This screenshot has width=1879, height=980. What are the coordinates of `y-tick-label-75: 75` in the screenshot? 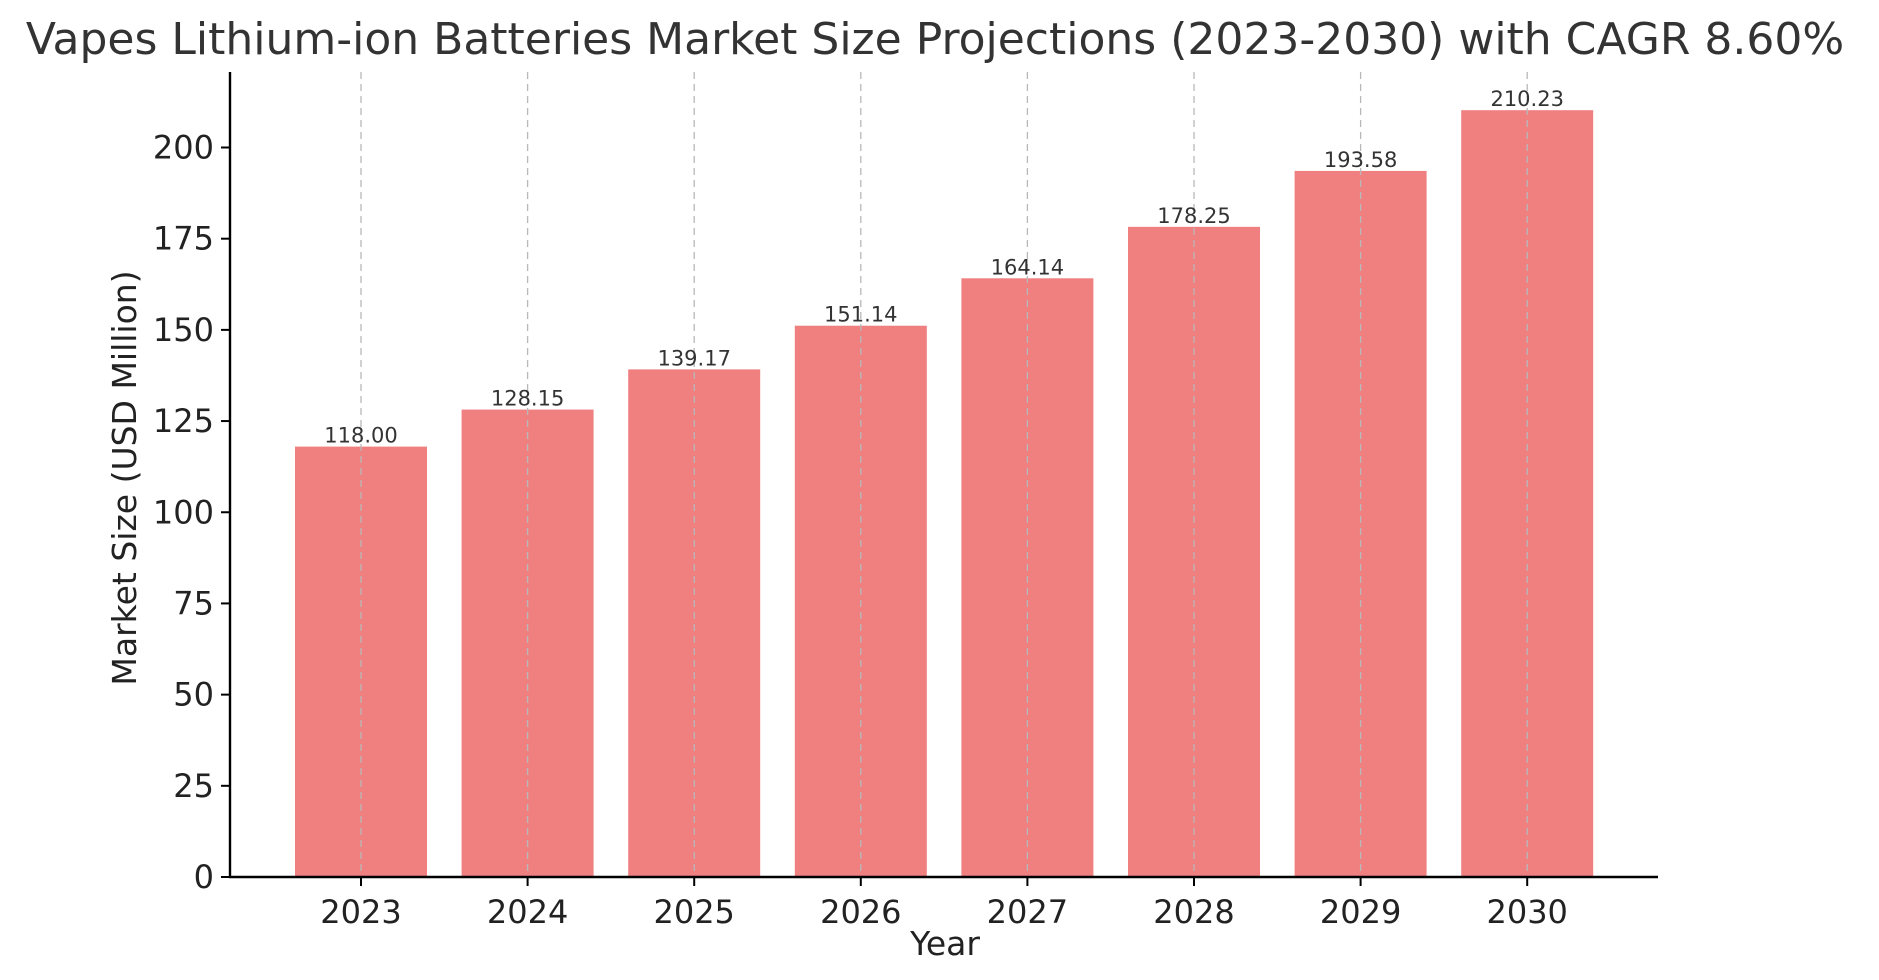 It's located at (193, 603).